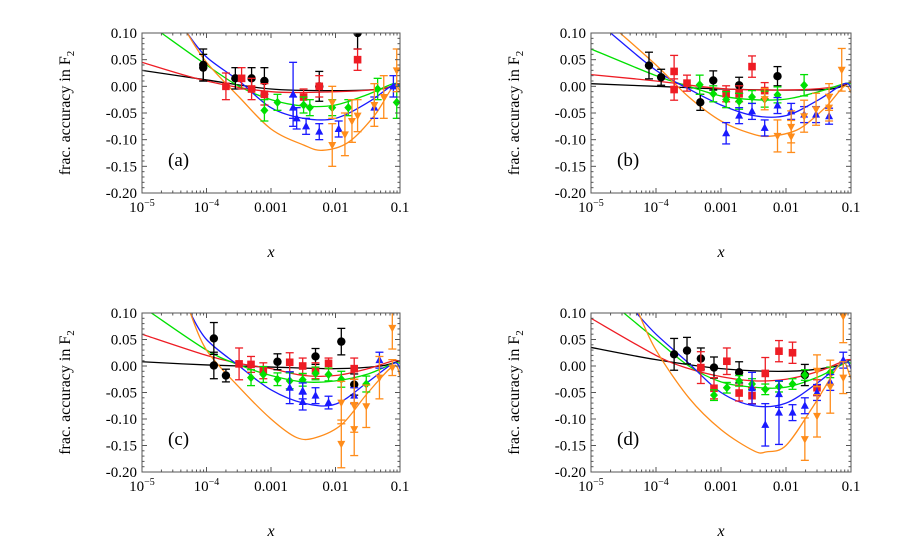 Image resolution: width=900 pixels, height=557 pixels. I want to click on plot-area, so click(271, 100).